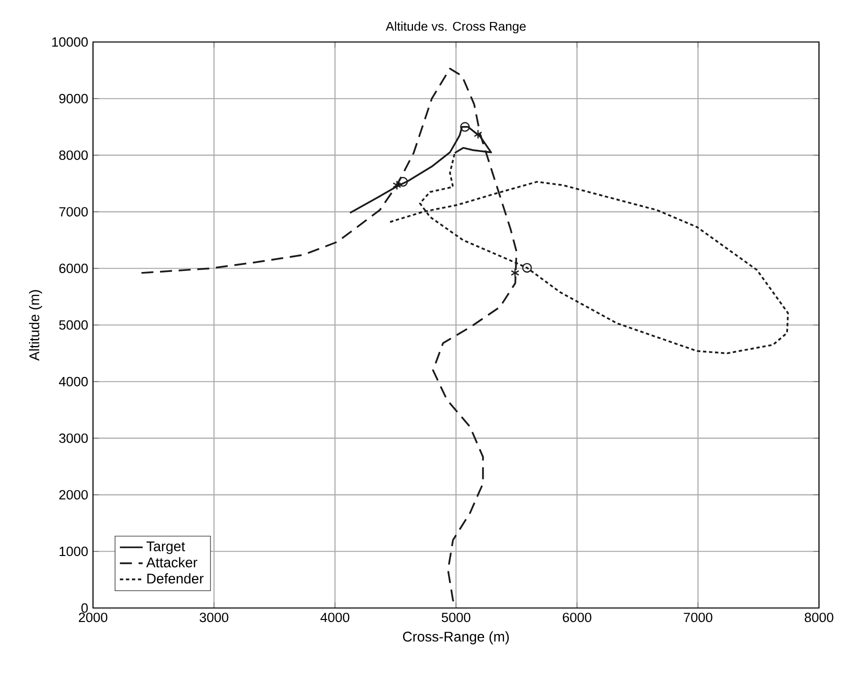  What do you see at coordinates (73, 495) in the screenshot?
I see `y-tick-label: 2000` at bounding box center [73, 495].